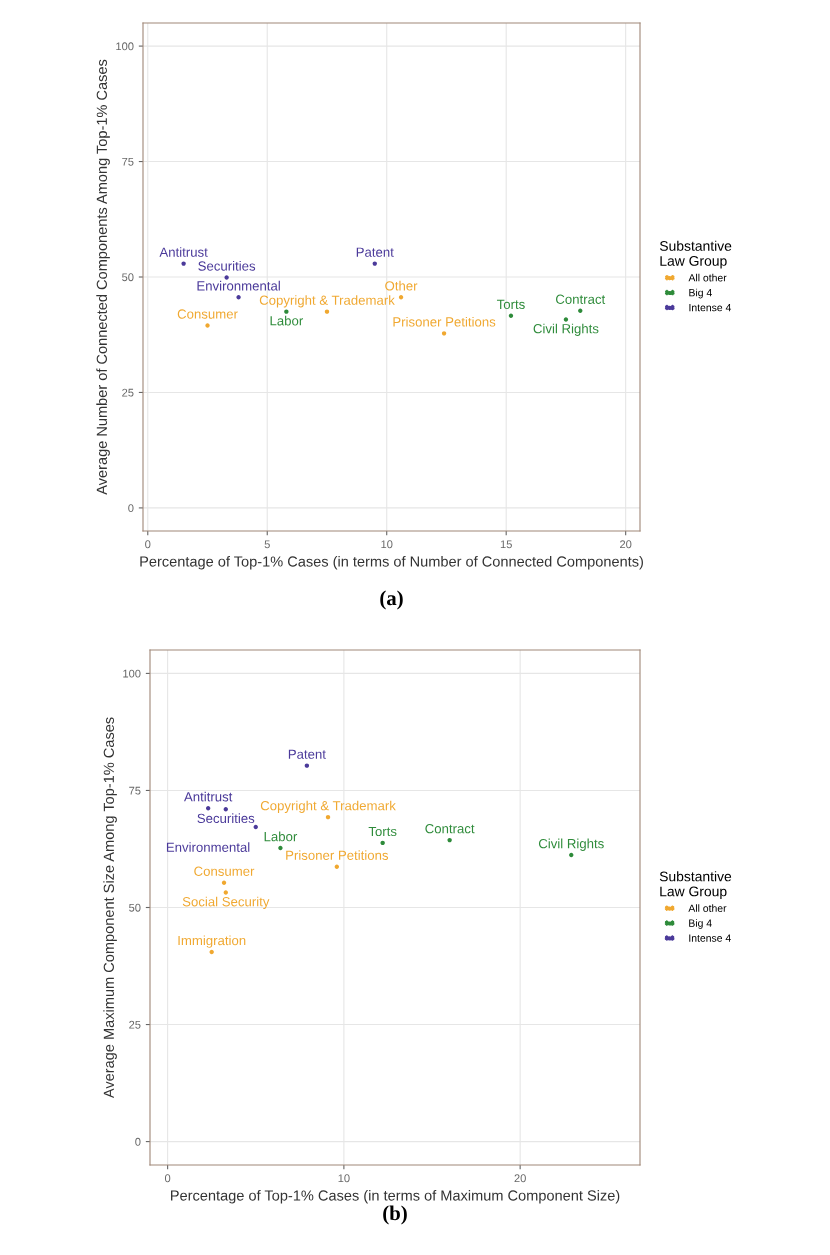  I want to click on text: (b), so click(395, 1215).